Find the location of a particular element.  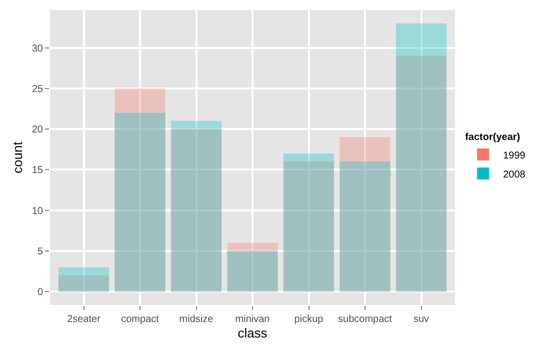

x-tick-label: compact is located at coordinates (140, 319).